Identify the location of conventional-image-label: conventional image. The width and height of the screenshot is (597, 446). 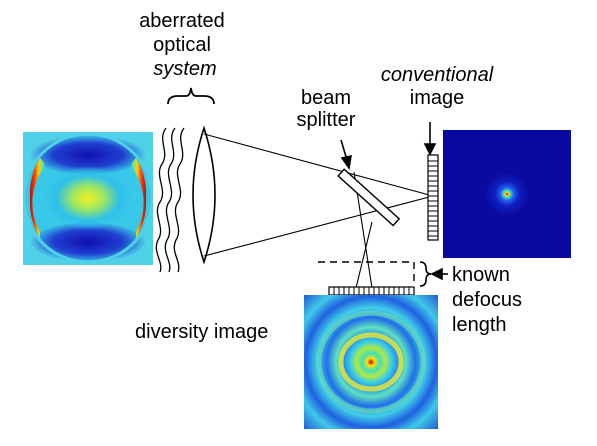
(437, 86).